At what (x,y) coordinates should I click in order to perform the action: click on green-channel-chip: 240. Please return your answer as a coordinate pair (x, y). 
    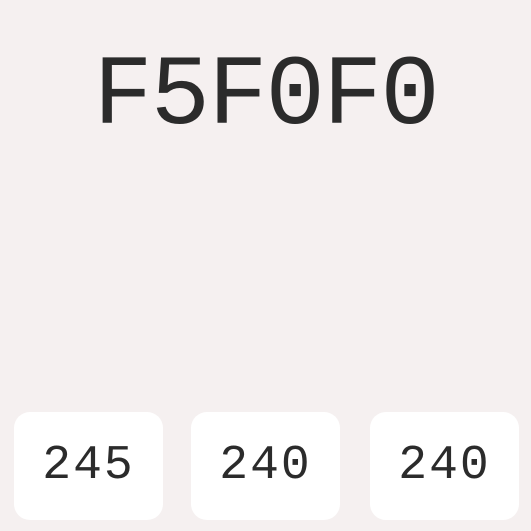
    Looking at the image, I should click on (265, 466).